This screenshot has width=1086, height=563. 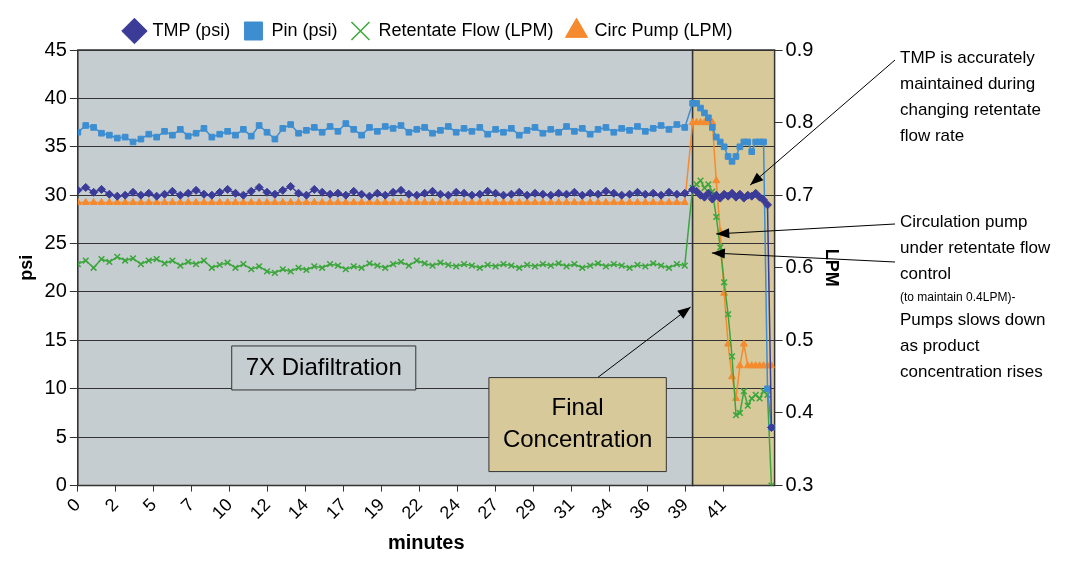 What do you see at coordinates (336, 508) in the screenshot?
I see `x-tick-label: 17` at bounding box center [336, 508].